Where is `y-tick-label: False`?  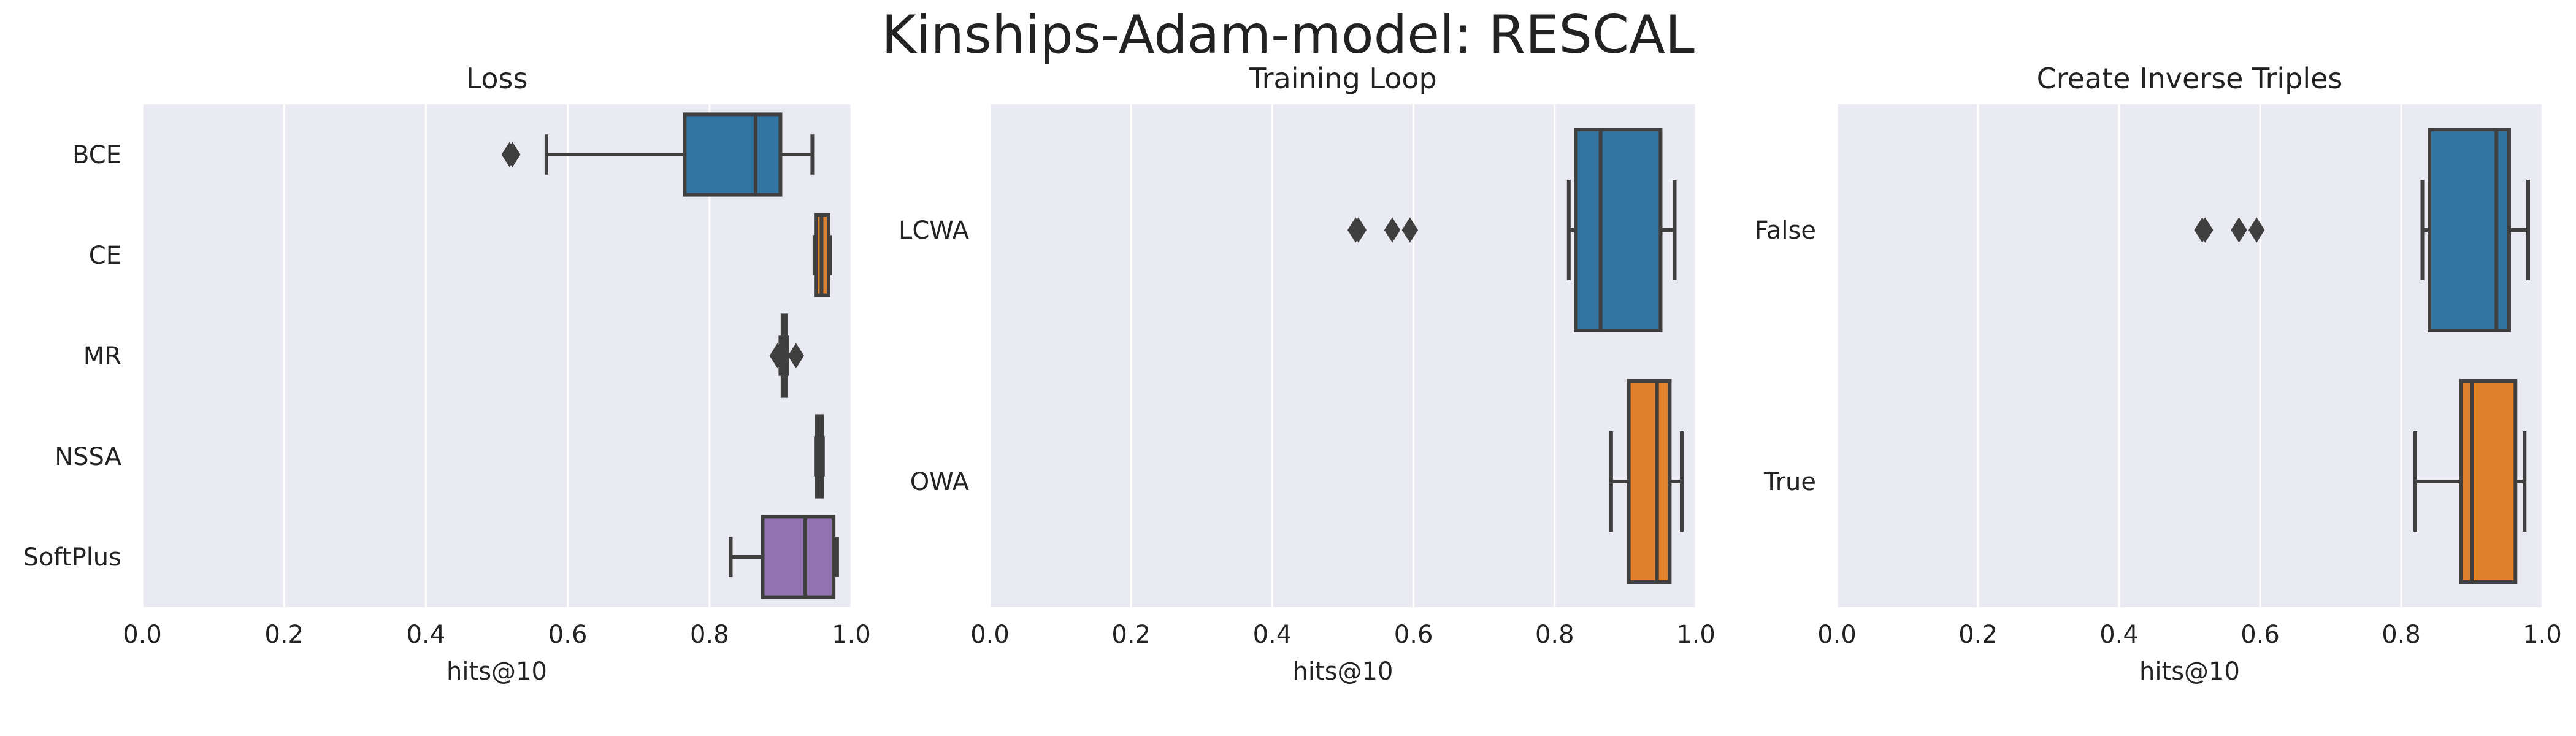
y-tick-label: False is located at coordinates (1785, 231).